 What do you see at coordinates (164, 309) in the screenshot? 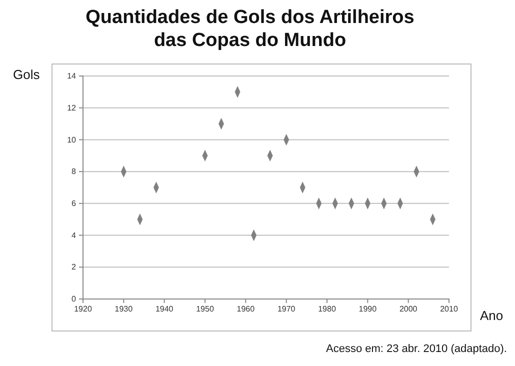
I see `x-tick-label: 1940` at bounding box center [164, 309].